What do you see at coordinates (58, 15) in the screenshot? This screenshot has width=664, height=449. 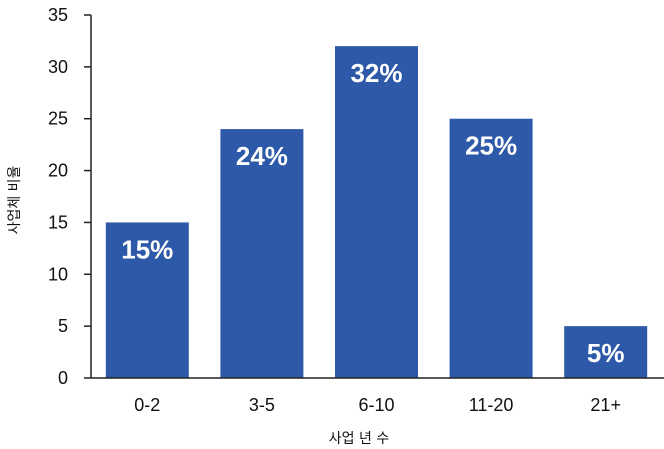 I see `y-tick-label: 35` at bounding box center [58, 15].